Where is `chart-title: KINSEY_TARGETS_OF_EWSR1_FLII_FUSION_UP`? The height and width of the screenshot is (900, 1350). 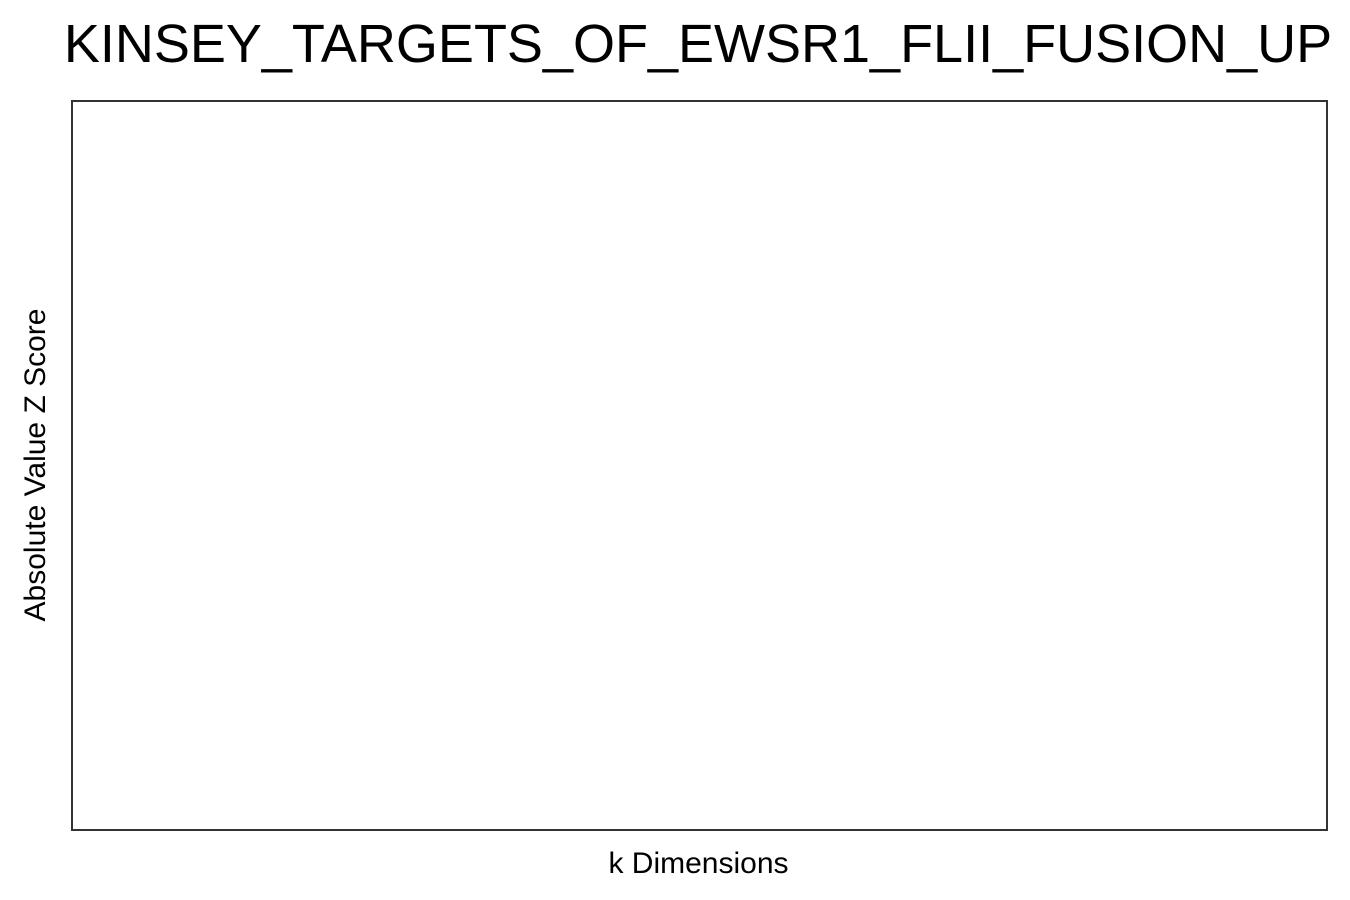 chart-title: KINSEY_TARGETS_OF_EWSR1_FLII_FUSION_UP is located at coordinates (698, 44).